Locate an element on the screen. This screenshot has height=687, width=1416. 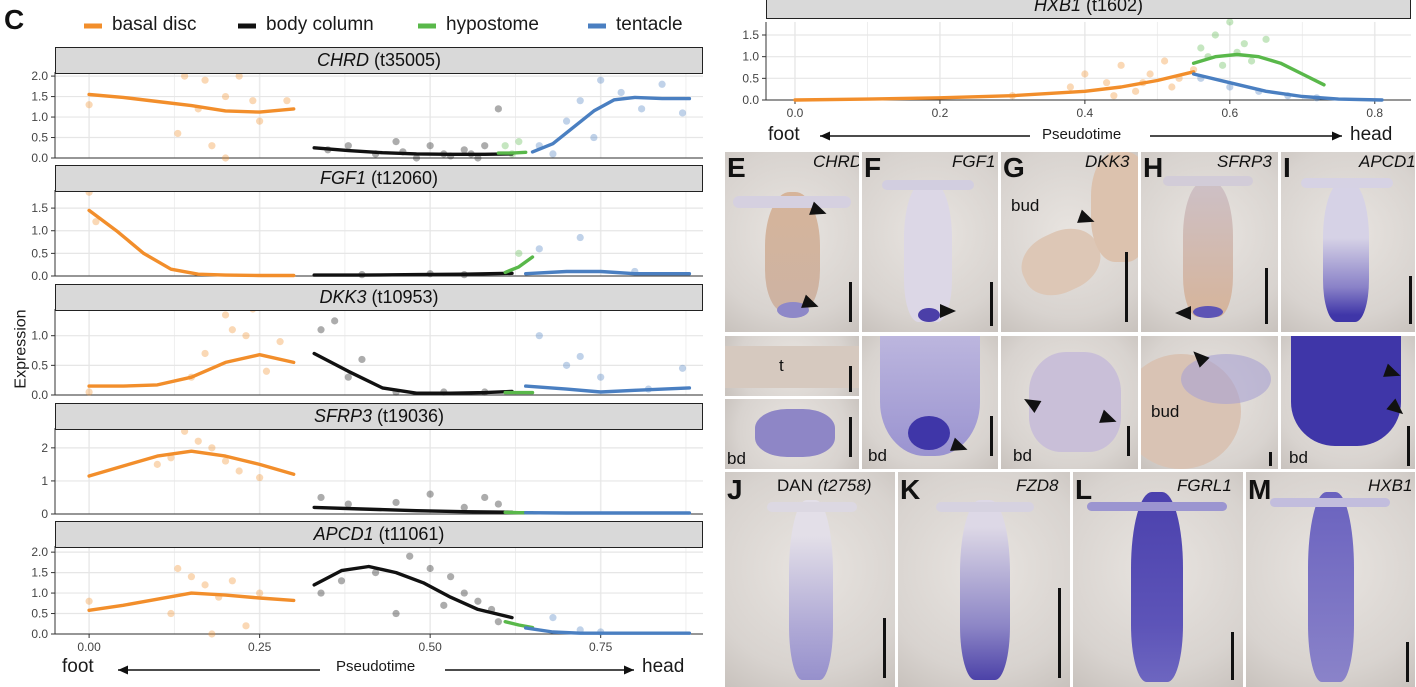
foot-arrow-right-head is located at coordinates (825, 136).